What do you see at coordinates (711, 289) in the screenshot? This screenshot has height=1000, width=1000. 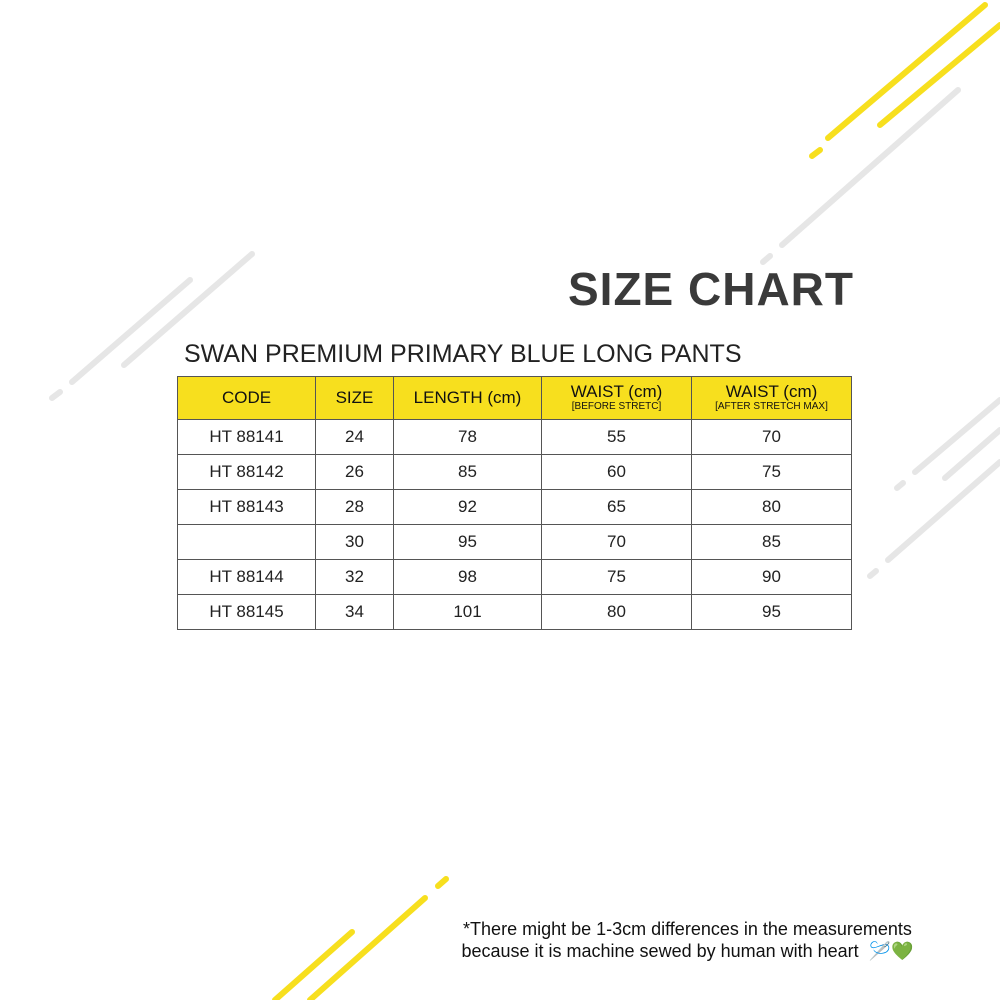 I see `page-title: SIZE CHART` at bounding box center [711, 289].